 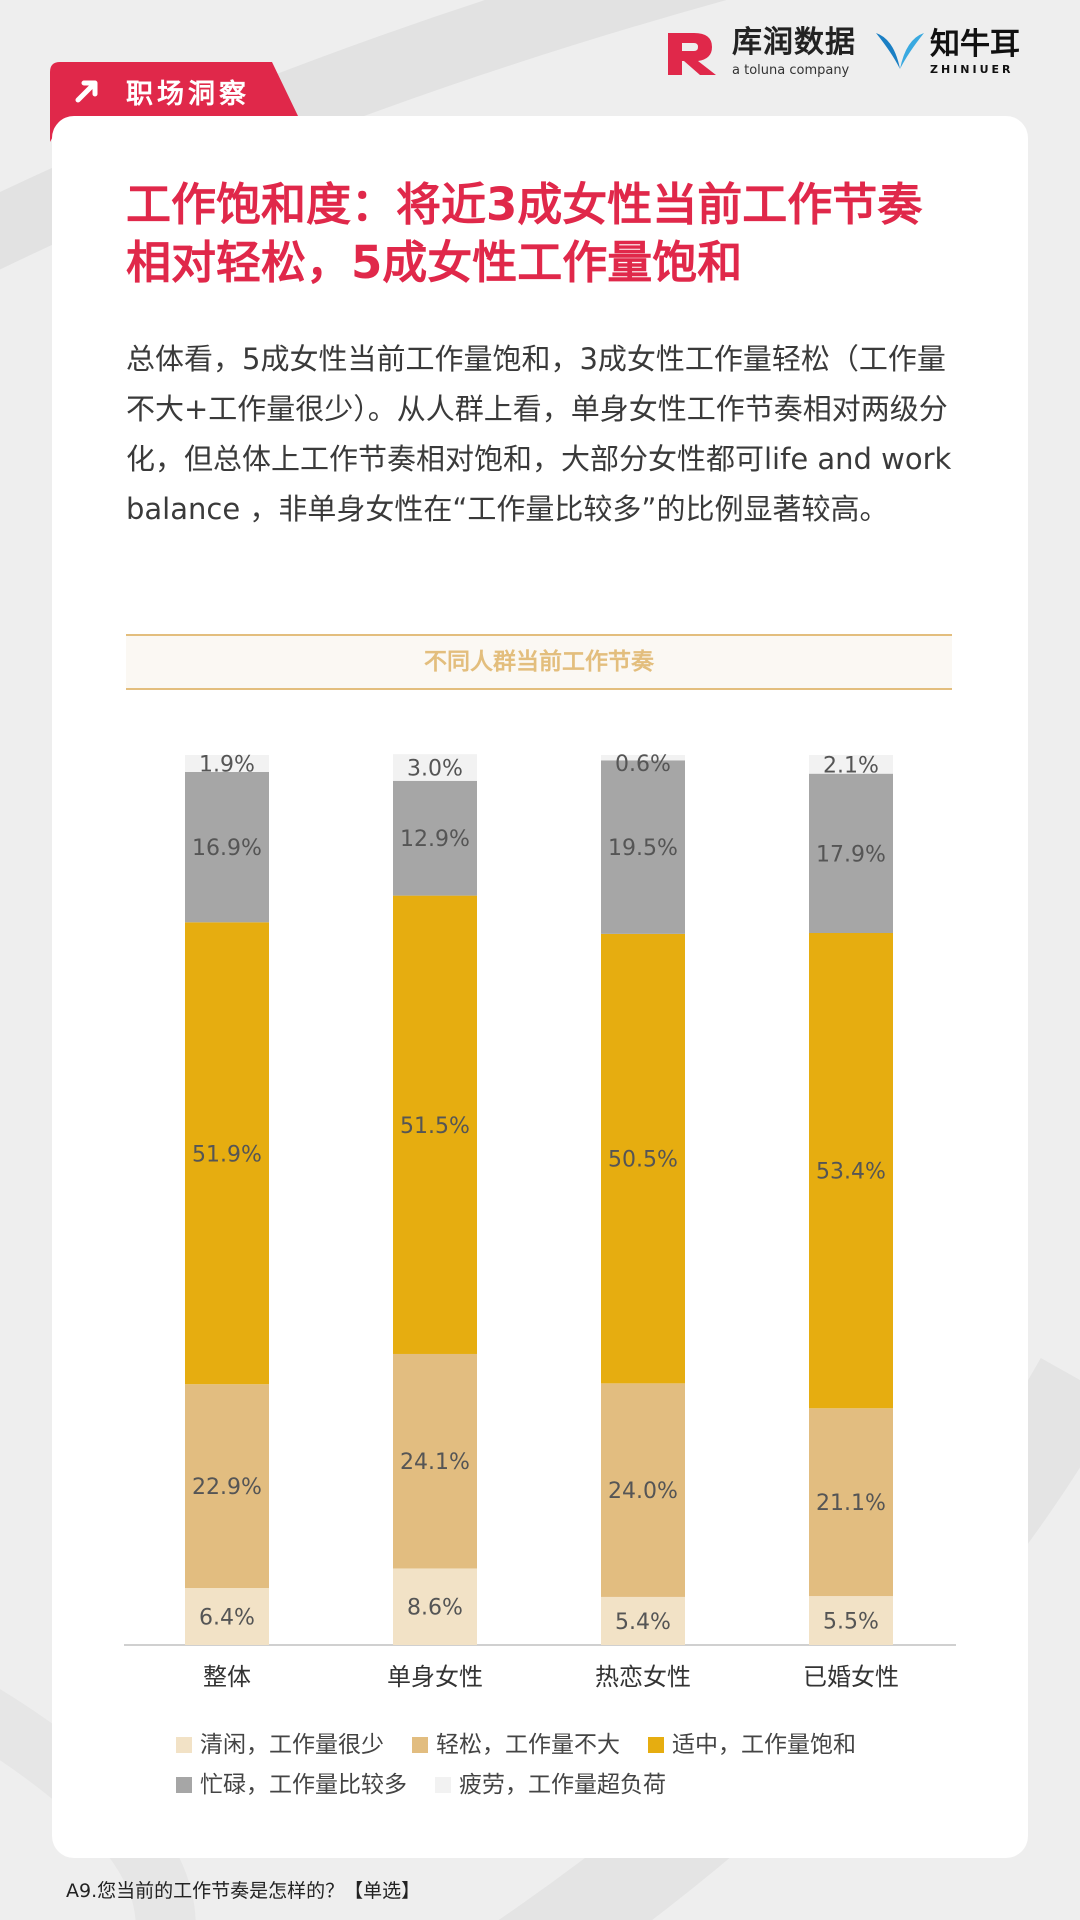 I want to click on data-label-1-0: 8.6%, so click(x=435, y=1608).